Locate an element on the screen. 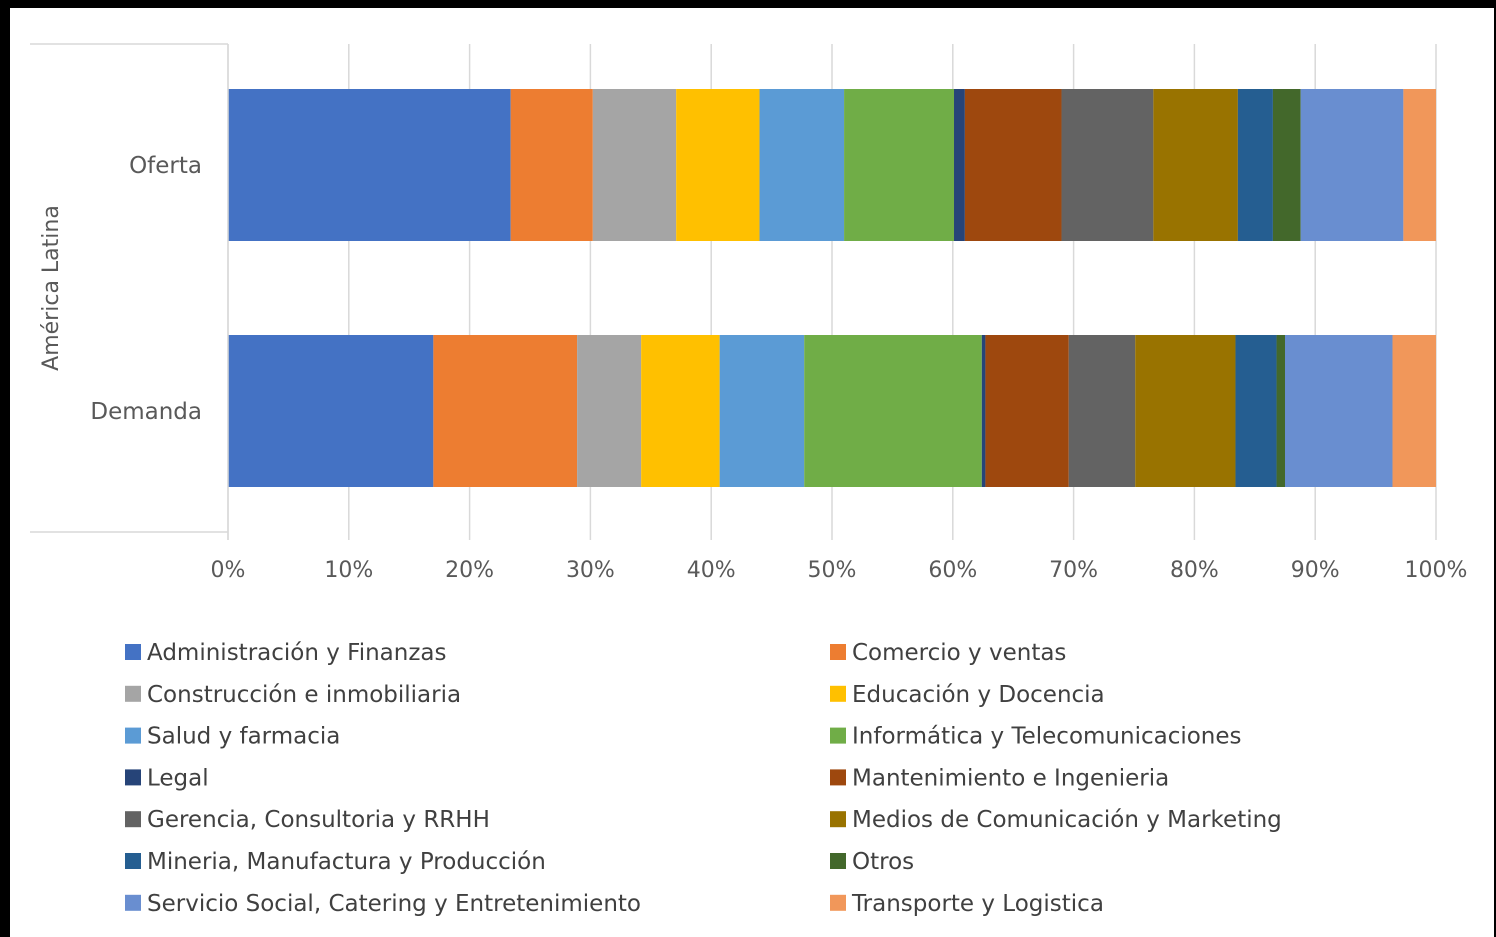 The height and width of the screenshot is (937, 1496). legend-label: Salud y farmacia is located at coordinates (243, 737).